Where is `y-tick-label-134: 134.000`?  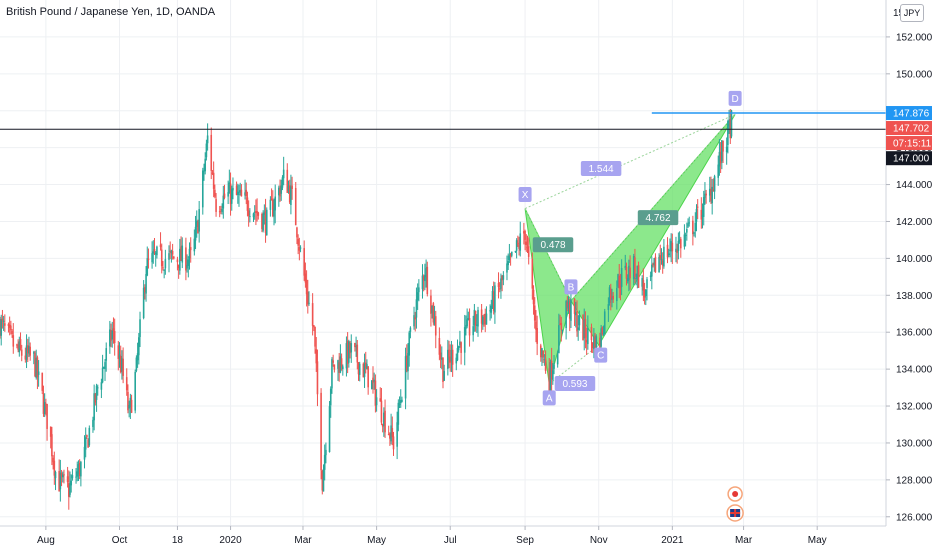
y-tick-label-134: 134.000 is located at coordinates (914, 370).